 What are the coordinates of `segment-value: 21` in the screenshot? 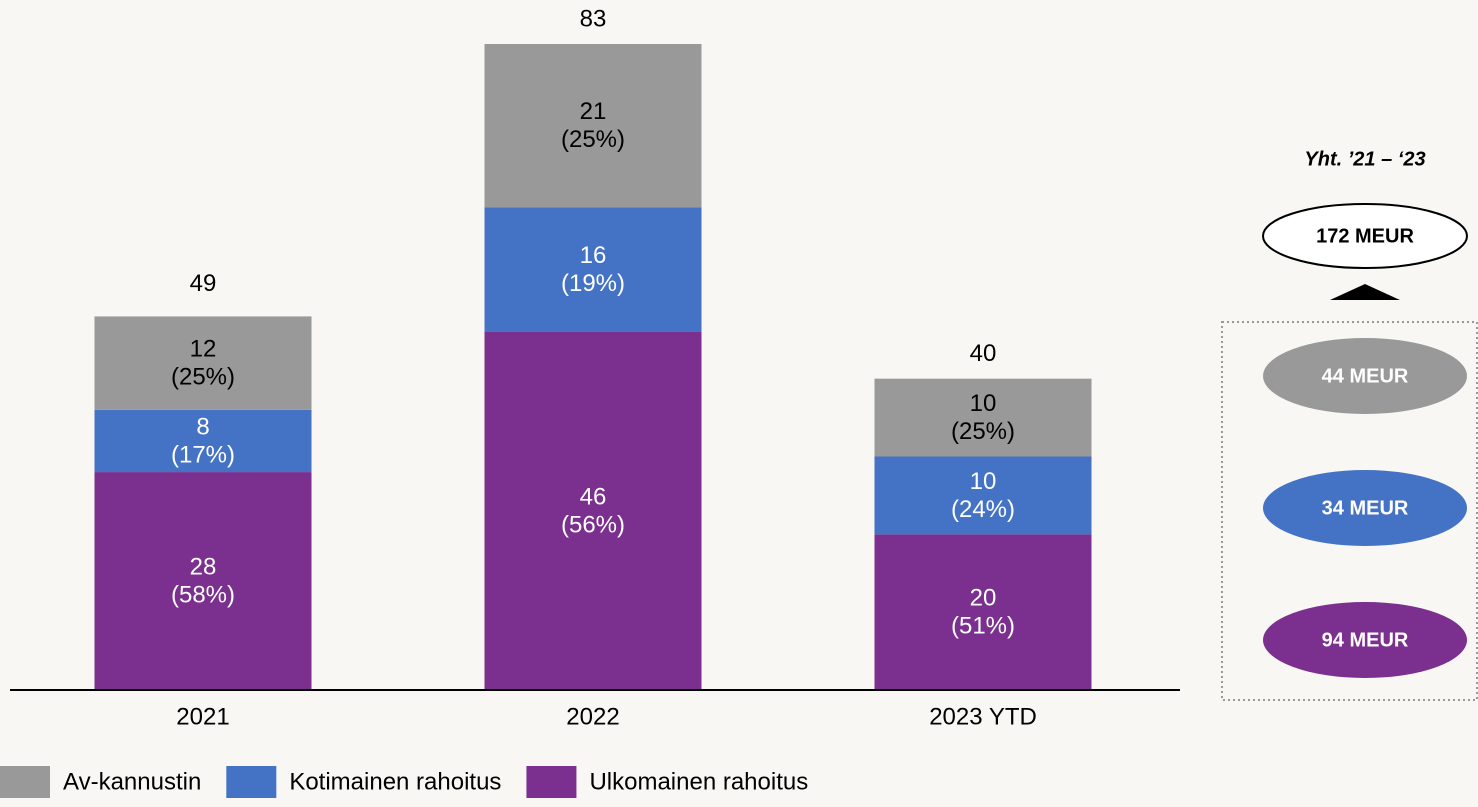 It's located at (593, 111).